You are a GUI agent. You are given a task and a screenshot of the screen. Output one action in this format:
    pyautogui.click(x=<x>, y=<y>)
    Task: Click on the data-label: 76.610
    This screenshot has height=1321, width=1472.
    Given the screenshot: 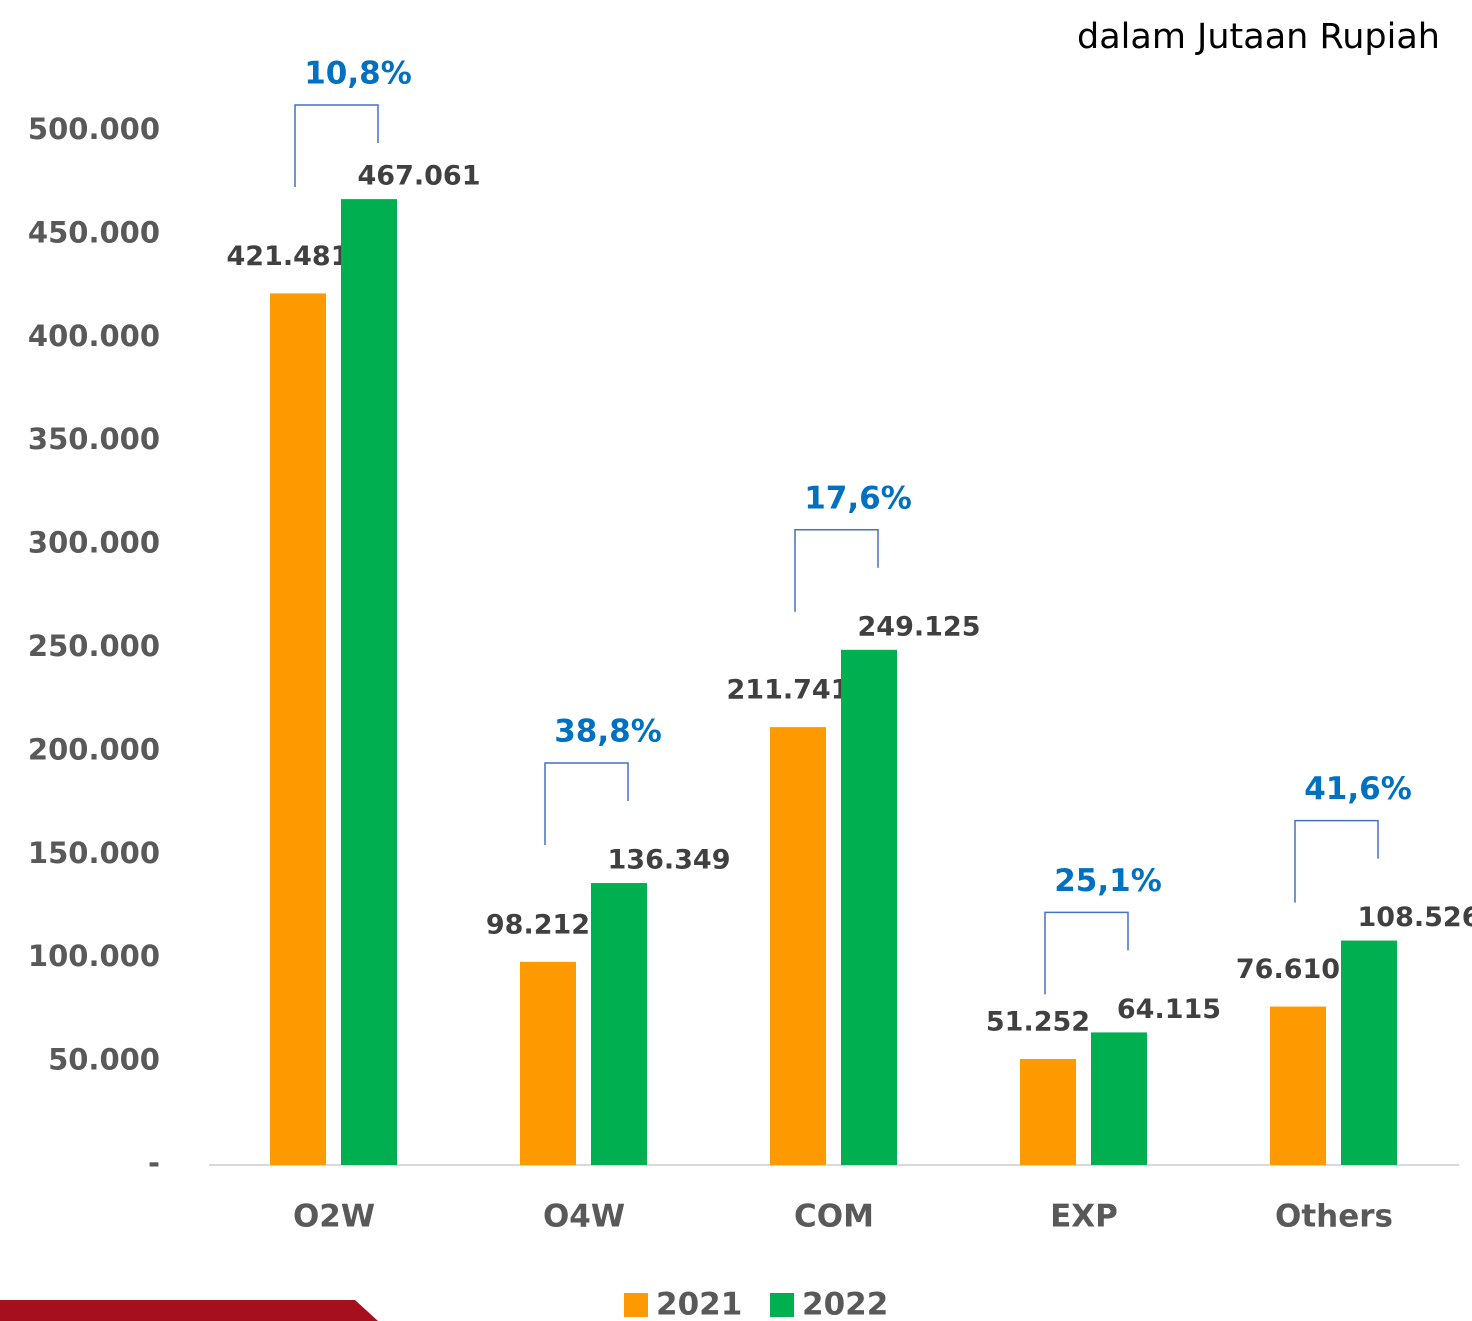 What is the action you would take?
    pyautogui.click(x=1288, y=969)
    